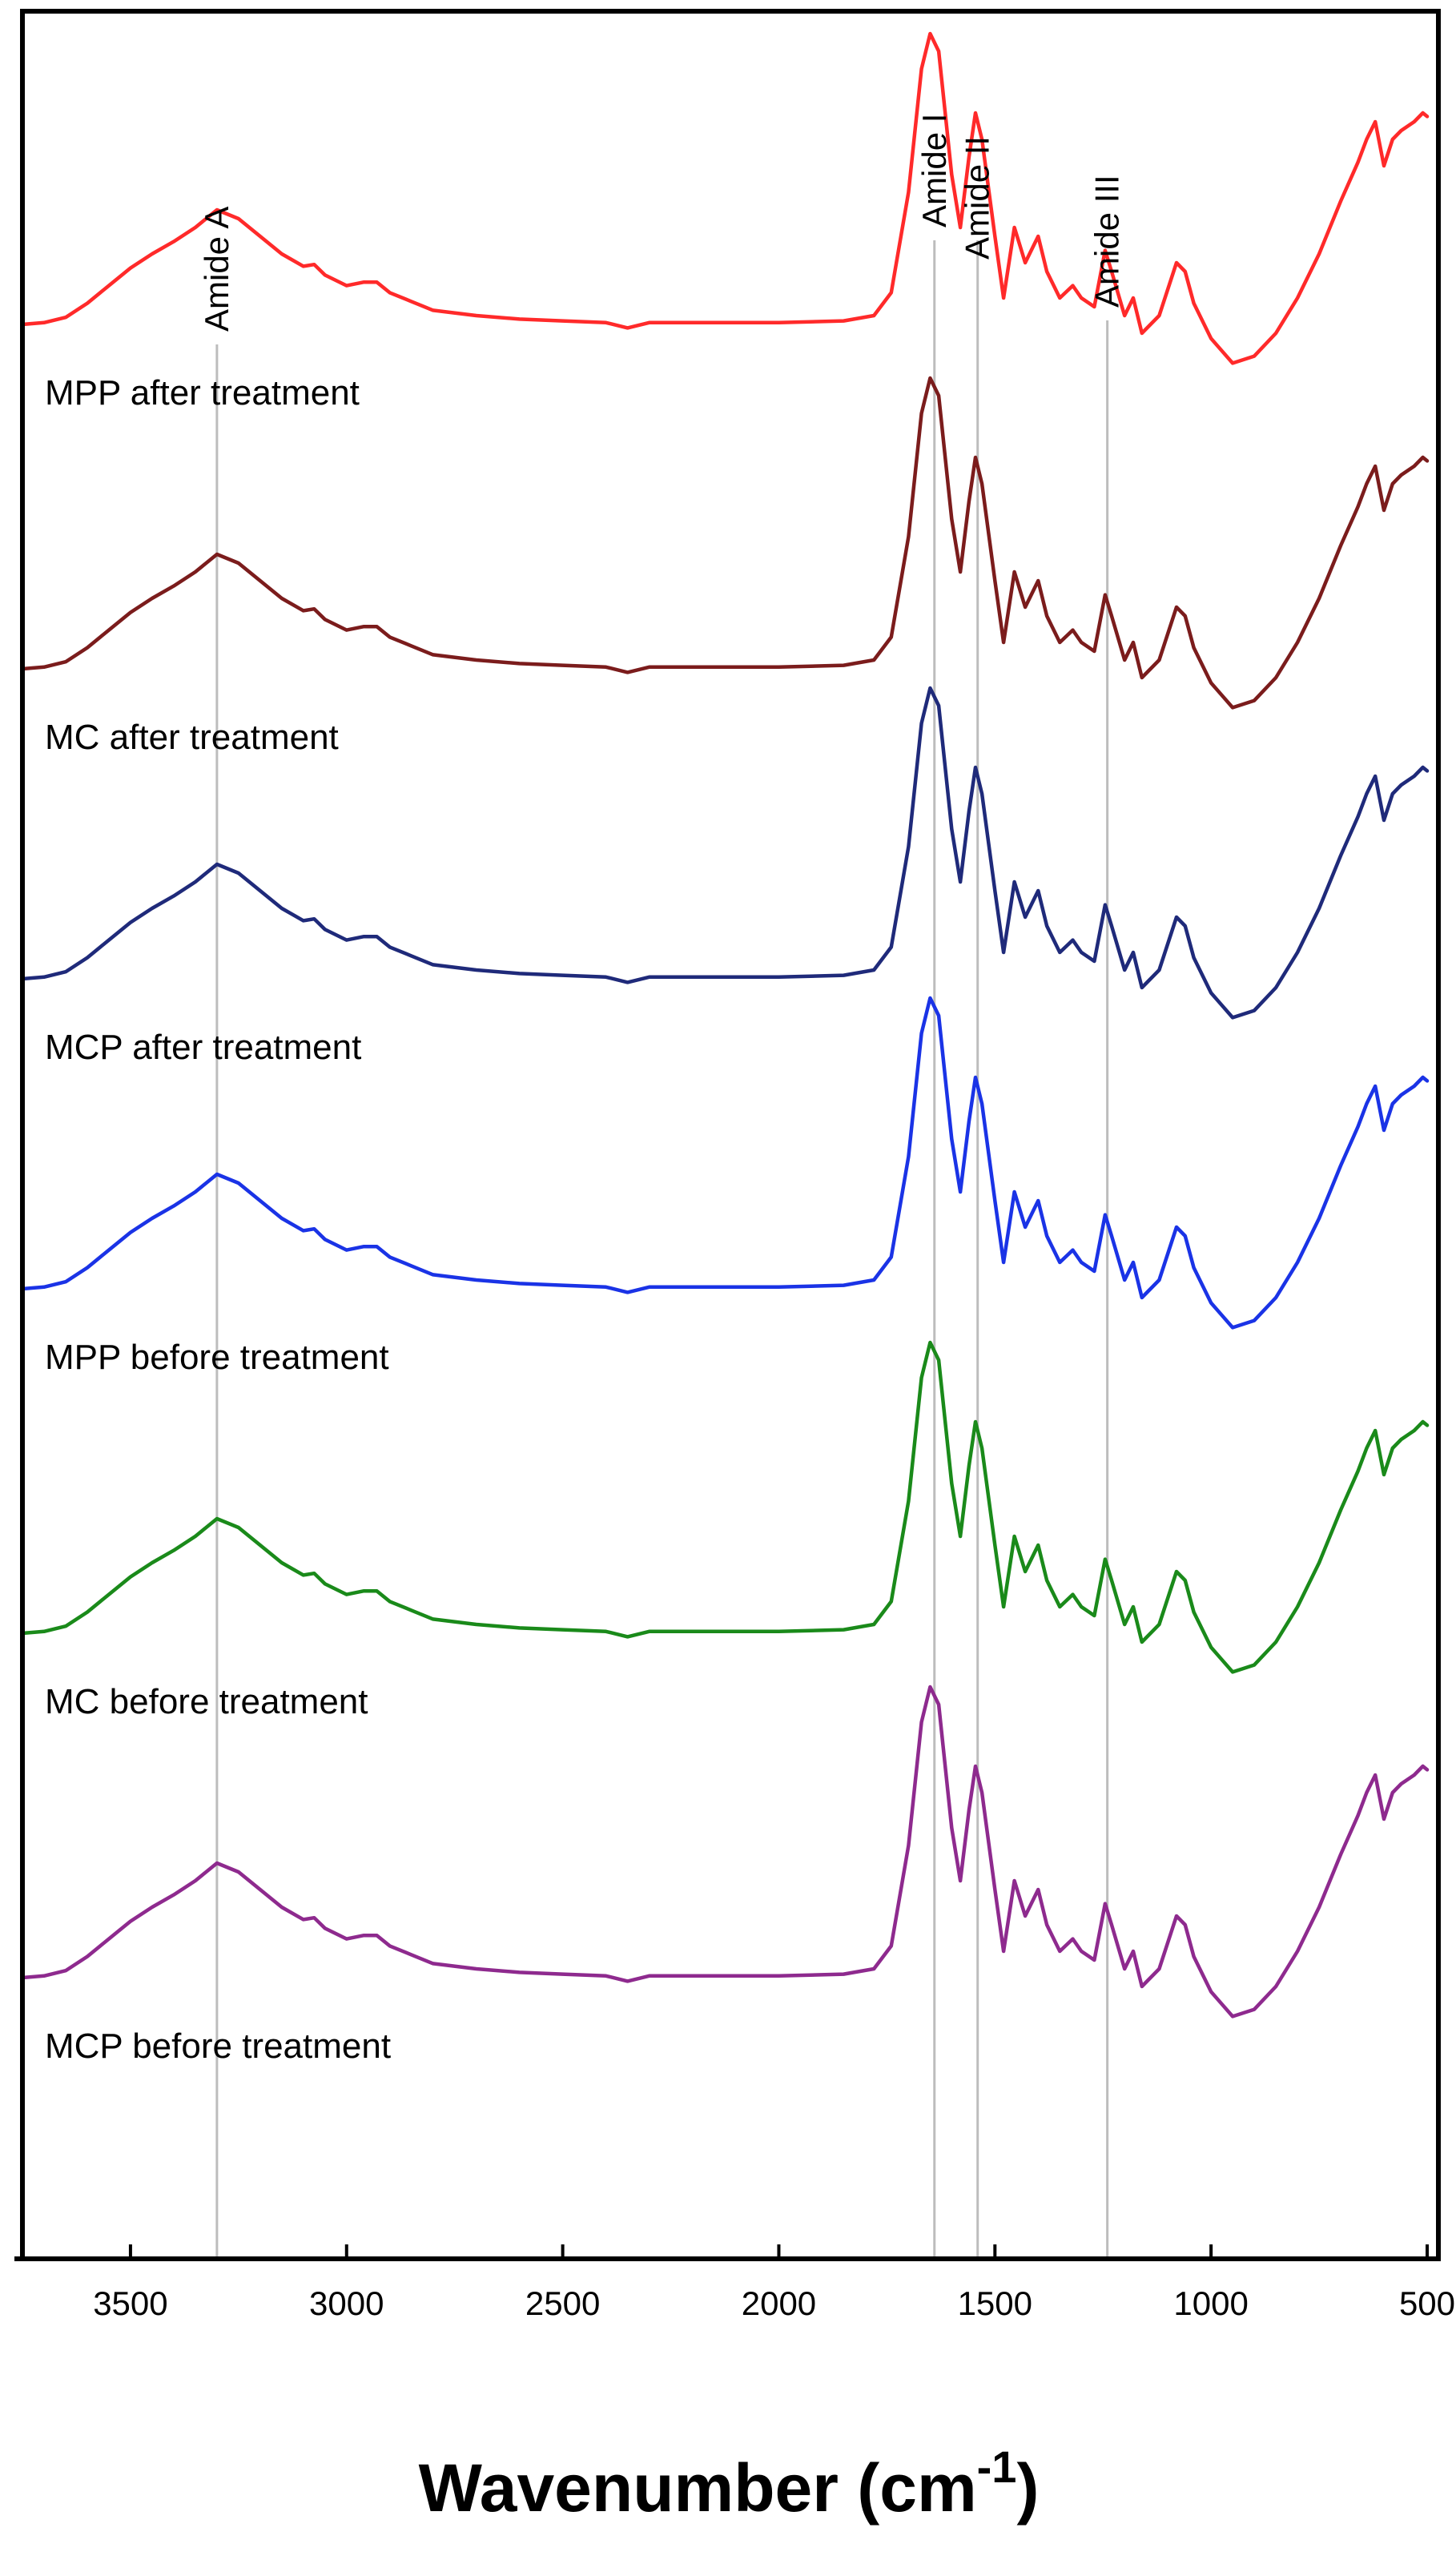  What do you see at coordinates (1027, 2488) in the screenshot?
I see `x-axis-title-suffix: )` at bounding box center [1027, 2488].